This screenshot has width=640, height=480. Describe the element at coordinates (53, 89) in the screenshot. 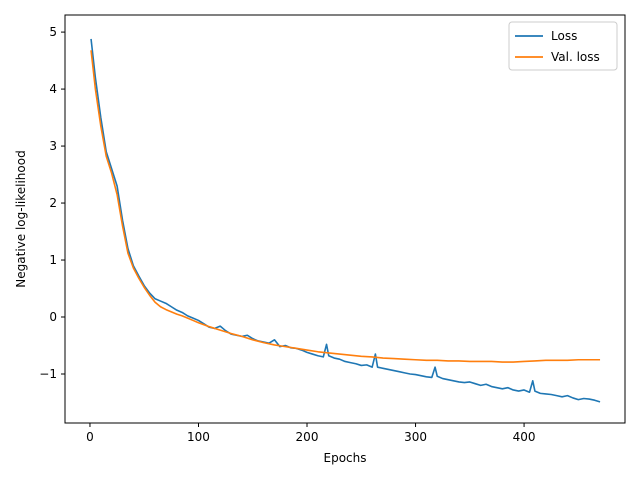

I see `y-tick-label-5: 4` at that location.